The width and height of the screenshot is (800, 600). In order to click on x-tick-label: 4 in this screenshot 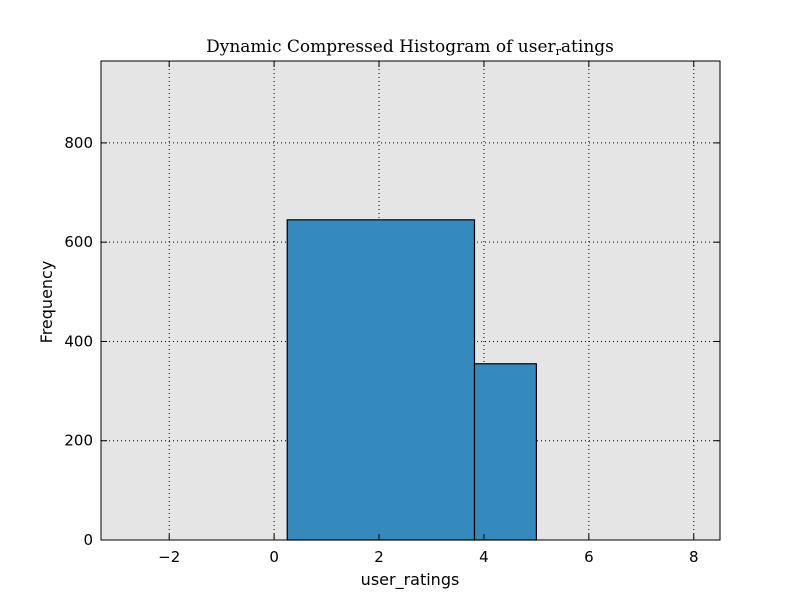, I will do `click(484, 557)`.